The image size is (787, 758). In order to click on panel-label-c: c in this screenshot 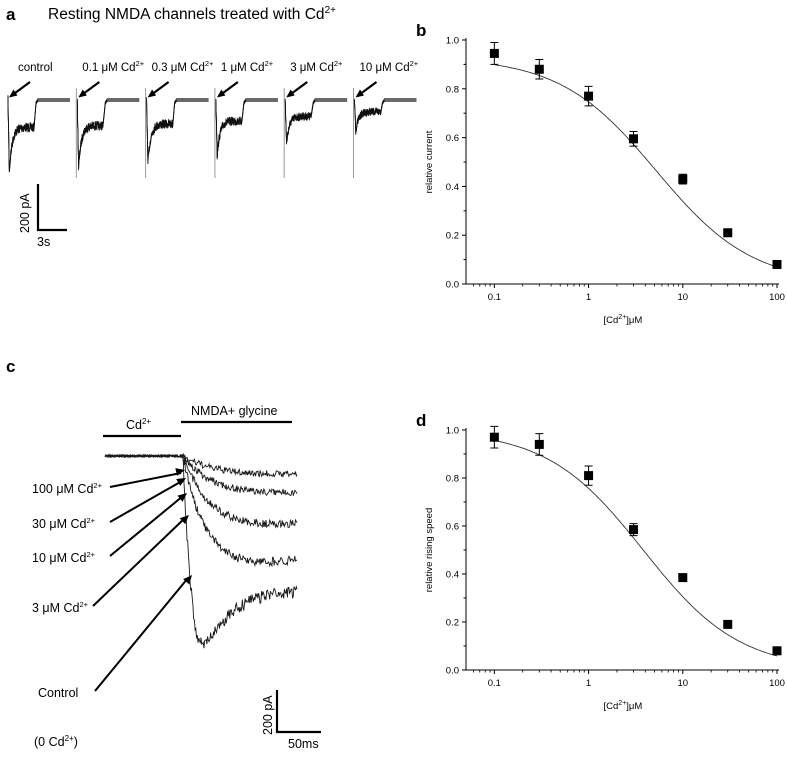, I will do `click(10, 366)`.